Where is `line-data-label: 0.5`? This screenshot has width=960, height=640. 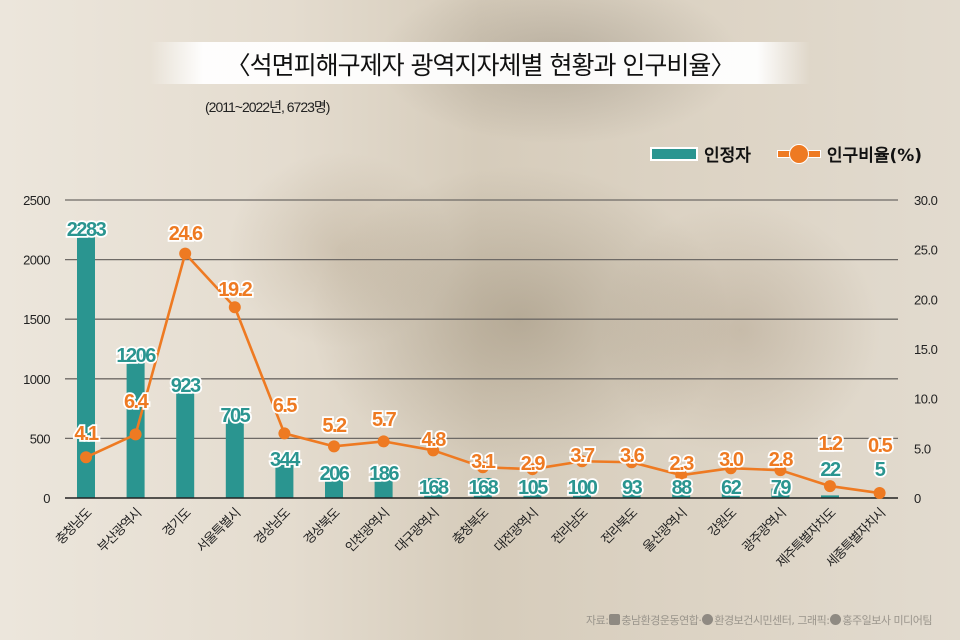 line-data-label: 0.5 is located at coordinates (880, 446).